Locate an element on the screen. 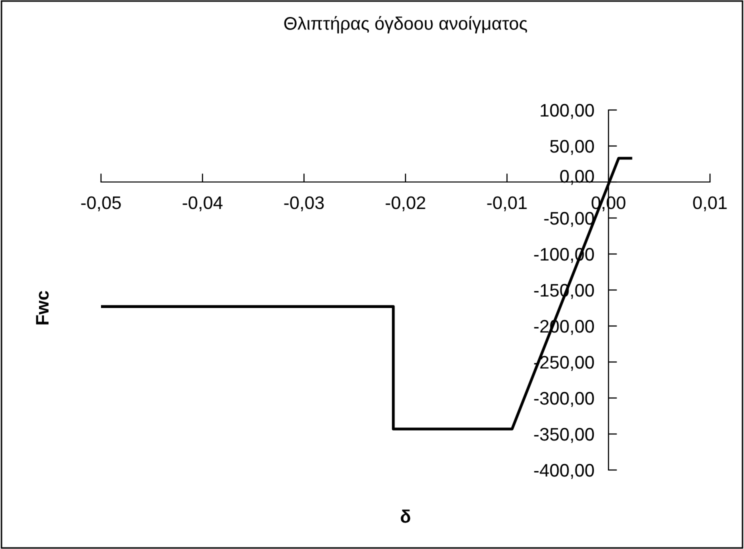  x-tick-label: -0,04 is located at coordinates (202, 204).